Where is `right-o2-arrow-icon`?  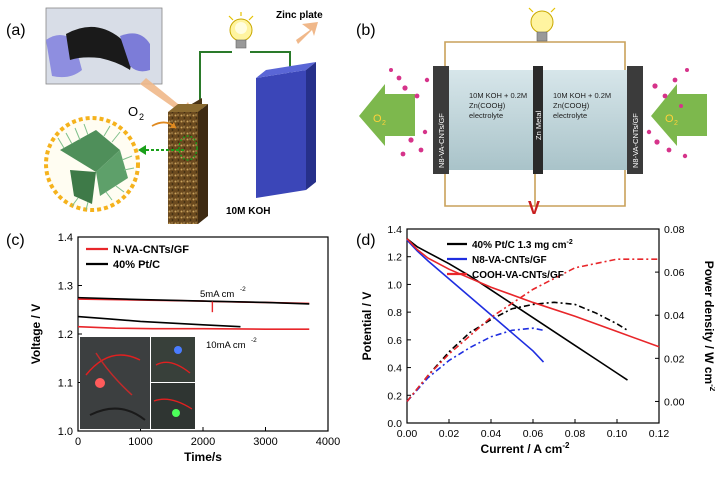
right-o2-arrow-icon is located at coordinates (679, 115).